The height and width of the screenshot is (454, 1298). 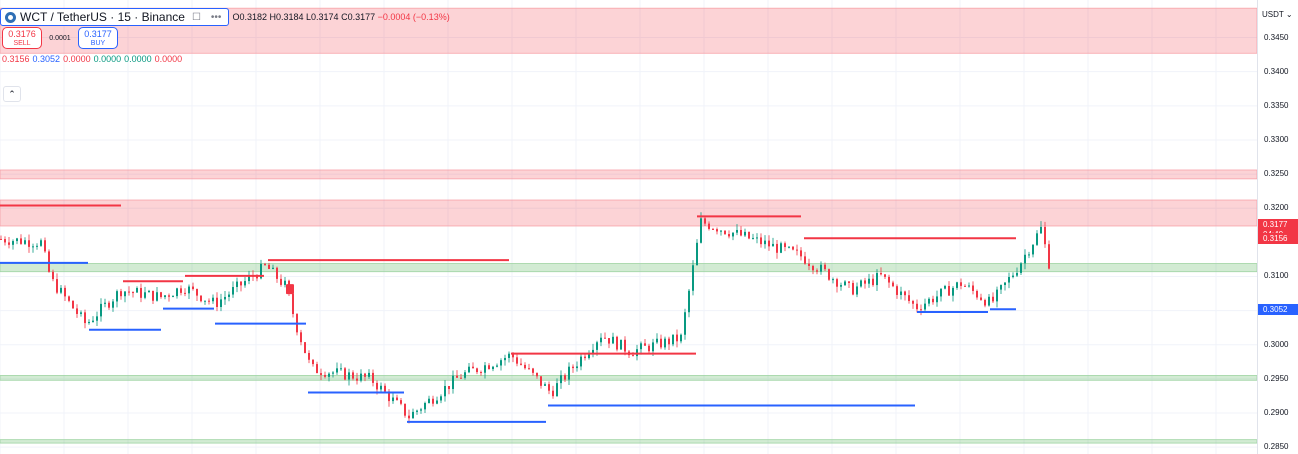 I want to click on symbol-box: WCT / TetherUS · 15 · Binance ☐ •••, so click(x=115, y=17).